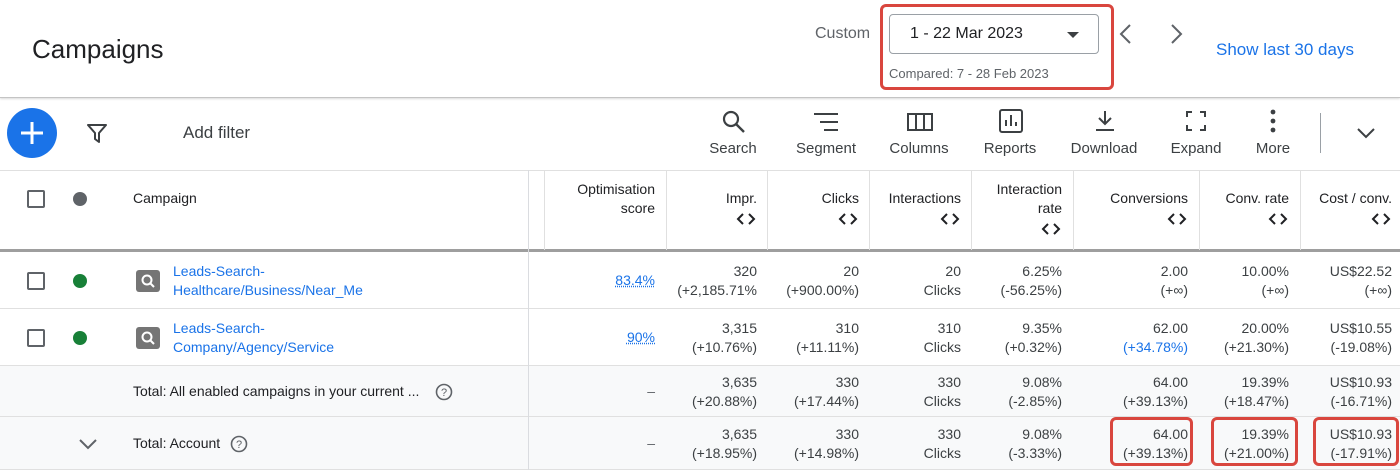 The height and width of the screenshot is (470, 1400). What do you see at coordinates (1196, 121) in the screenshot?
I see `expand-icon` at bounding box center [1196, 121].